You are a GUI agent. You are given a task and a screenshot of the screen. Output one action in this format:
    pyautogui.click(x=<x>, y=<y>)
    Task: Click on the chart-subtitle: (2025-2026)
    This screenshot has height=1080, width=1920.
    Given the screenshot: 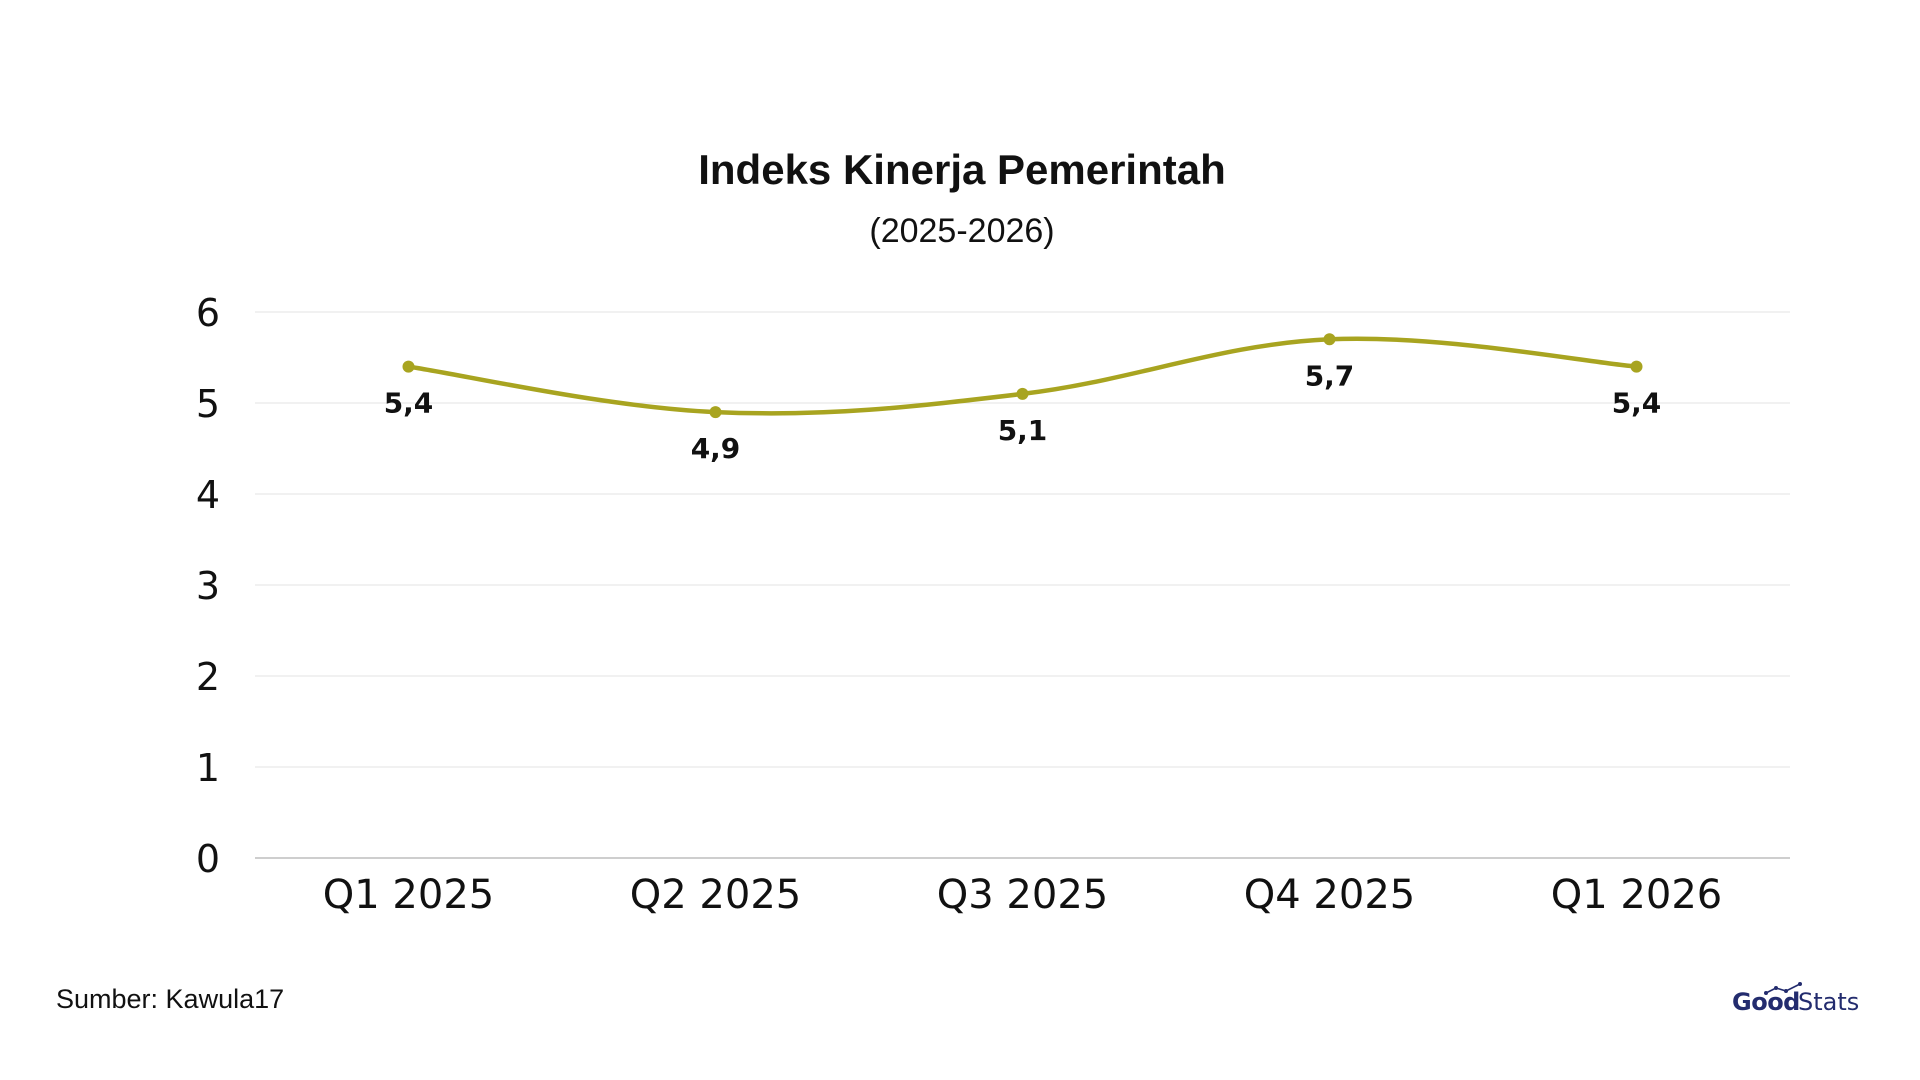 What is the action you would take?
    pyautogui.click(x=961, y=231)
    